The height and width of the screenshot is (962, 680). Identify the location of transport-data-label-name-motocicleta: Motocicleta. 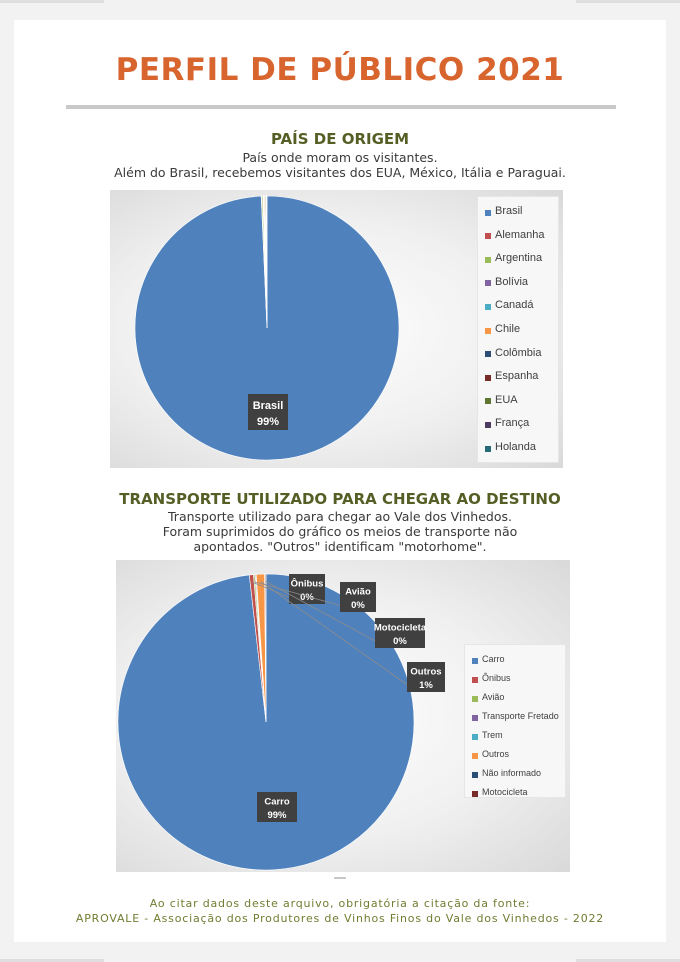
(400, 628).